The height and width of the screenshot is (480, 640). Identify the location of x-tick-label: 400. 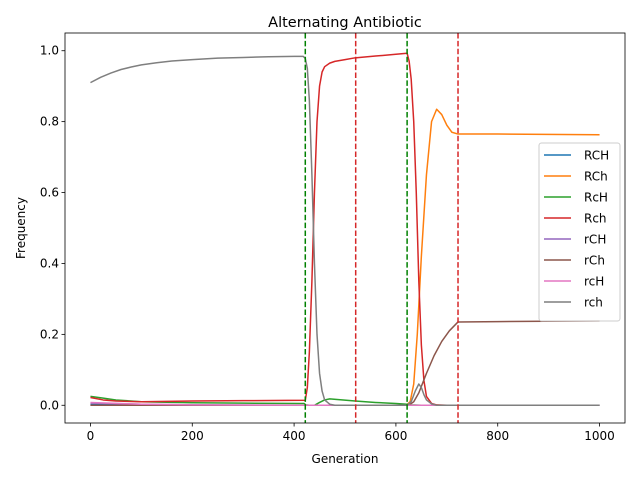
(294, 436).